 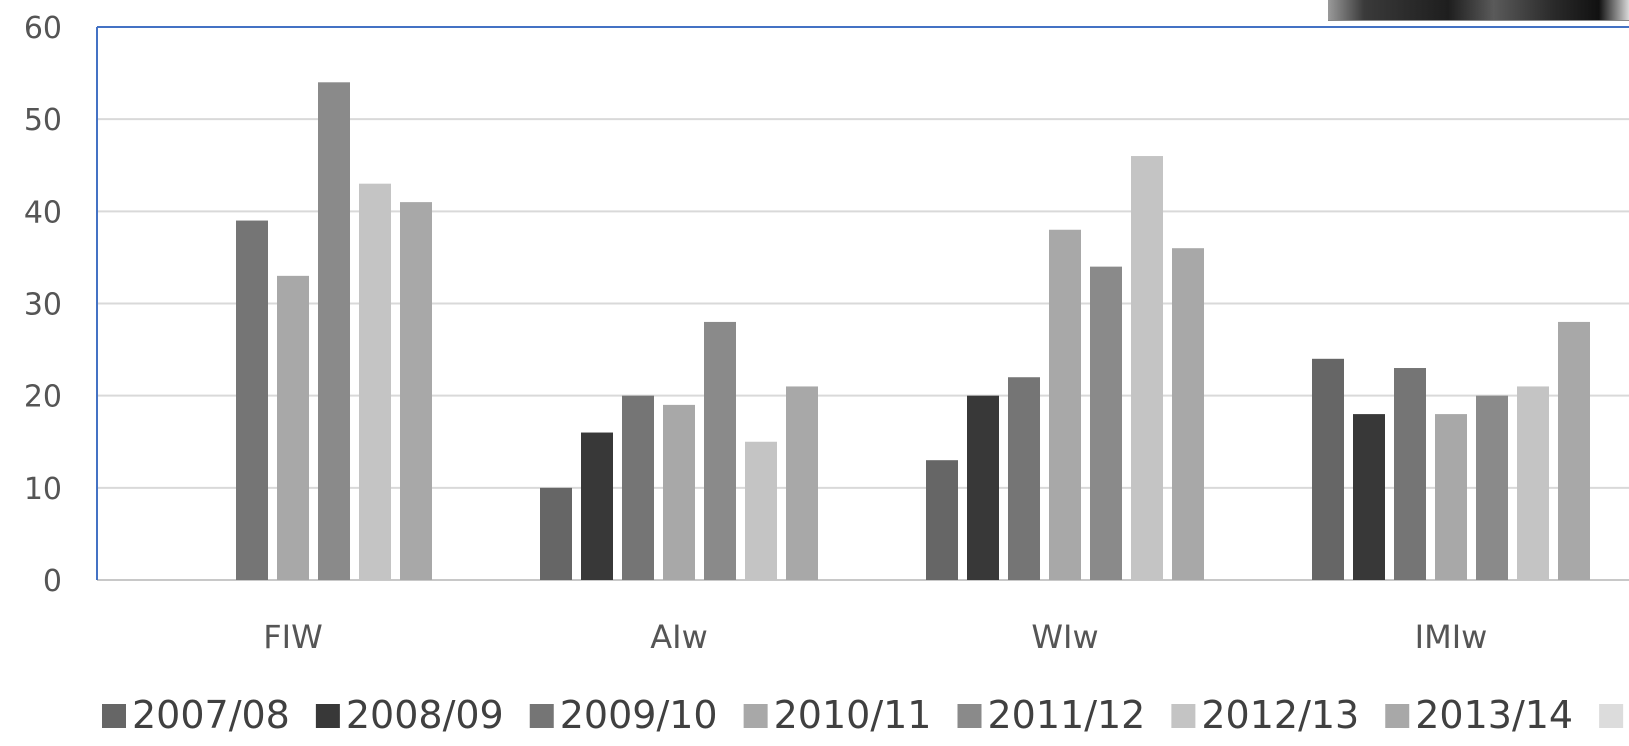 I want to click on x-category-label: FIW, so click(x=292, y=637).